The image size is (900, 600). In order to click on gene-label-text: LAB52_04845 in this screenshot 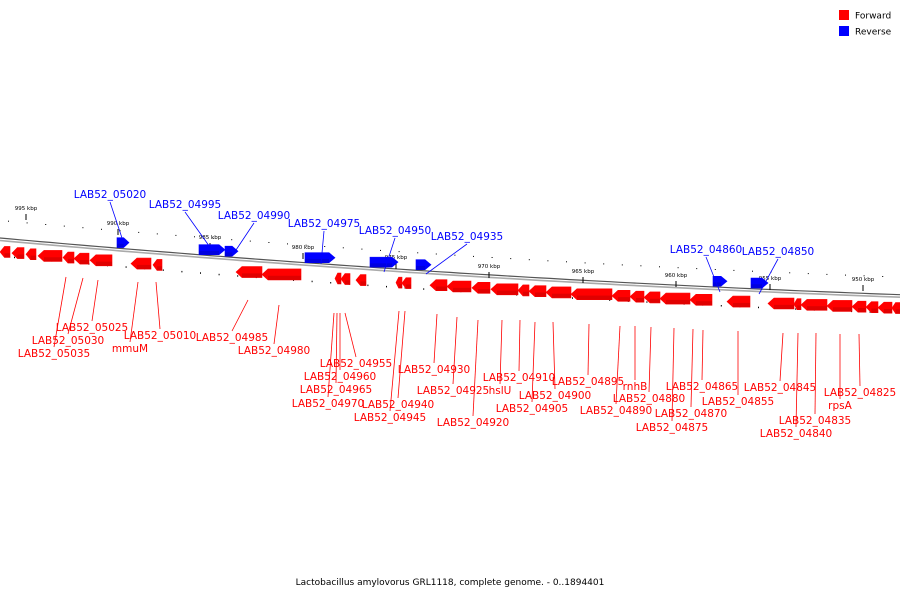, I will do `click(780, 388)`.